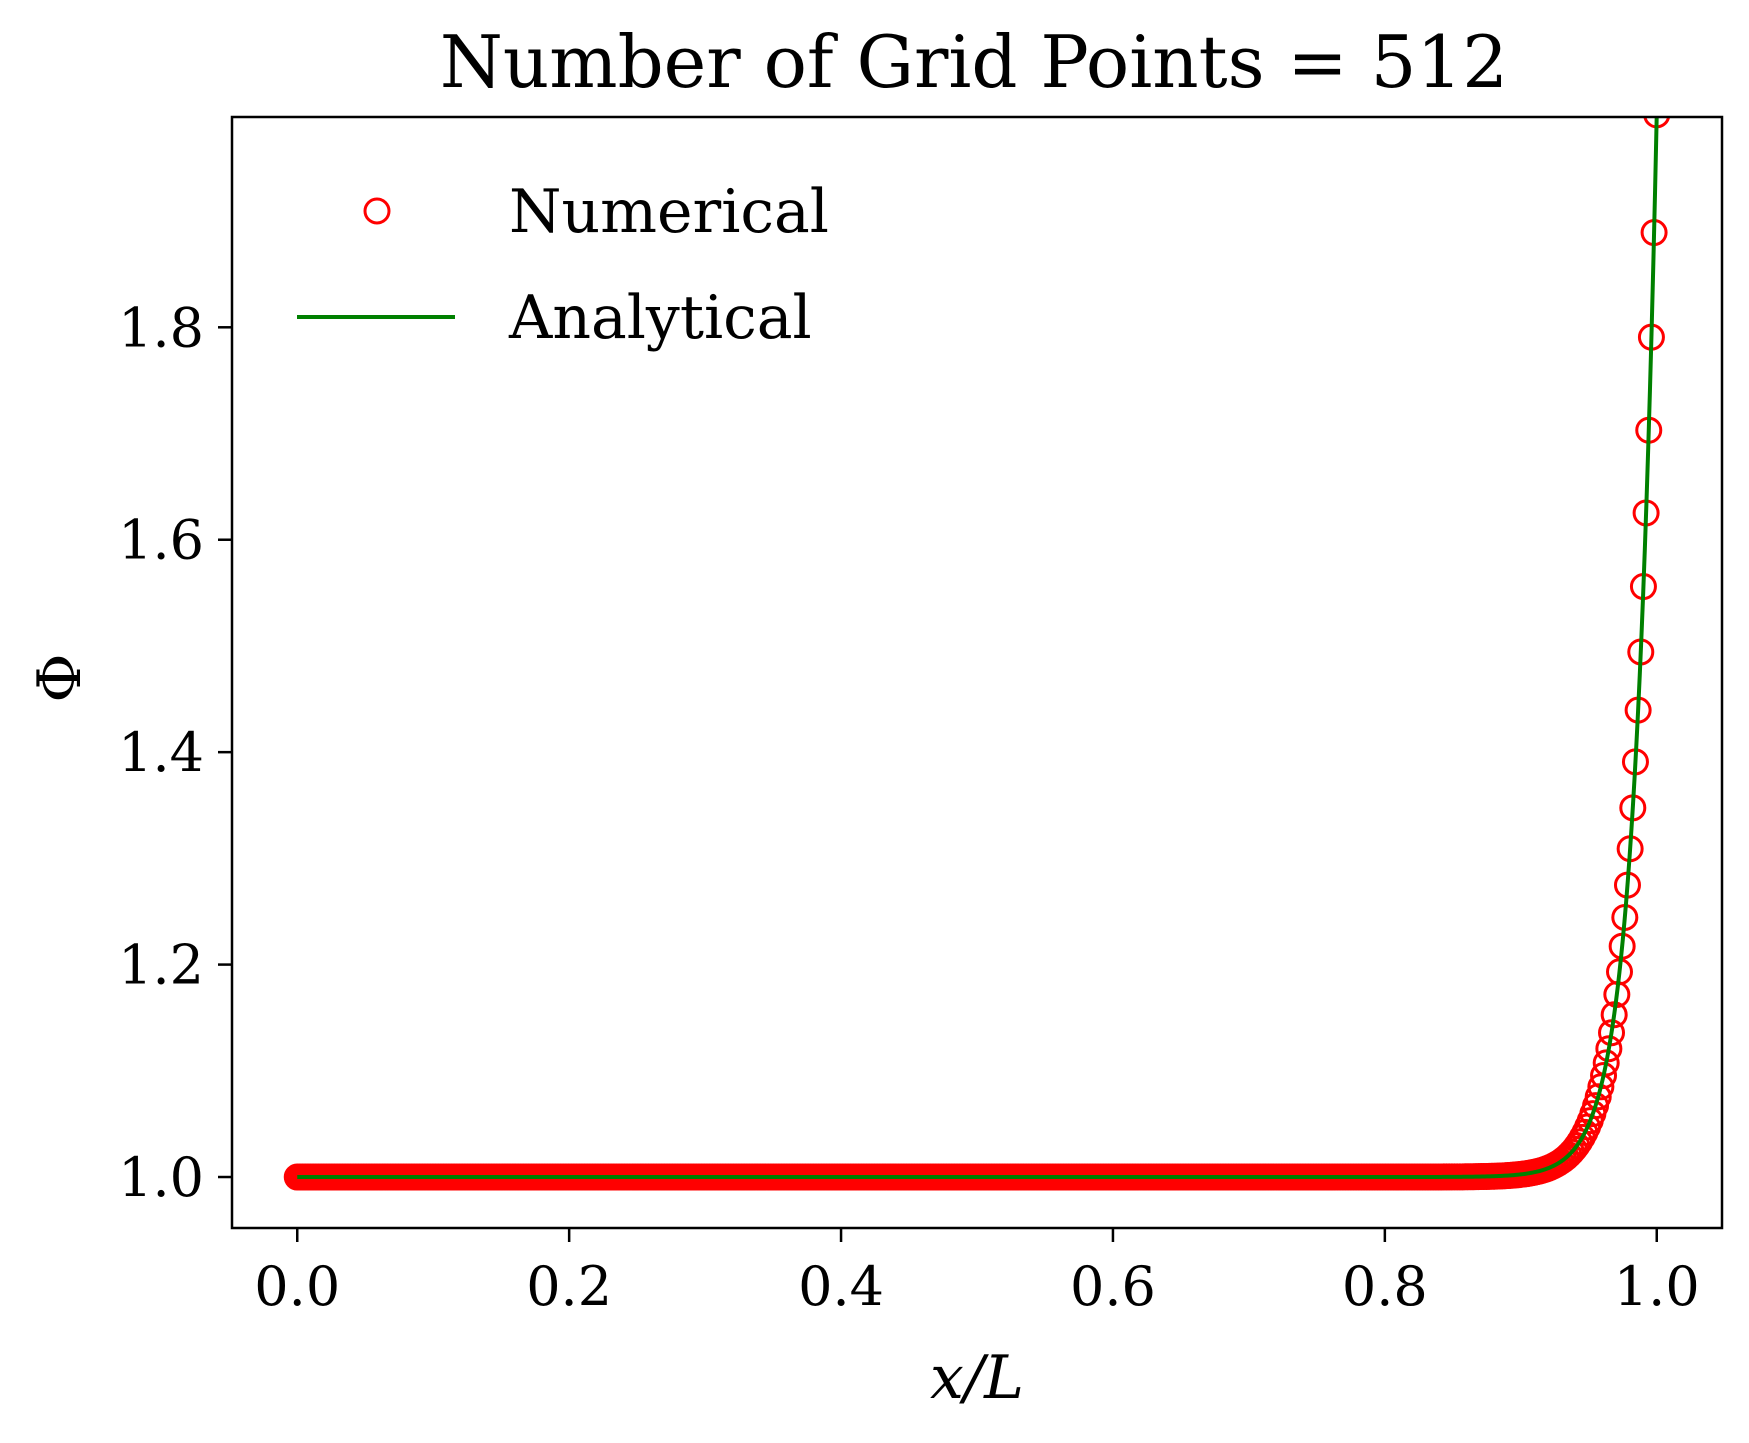 This screenshot has width=1749, height=1443. Describe the element at coordinates (569, 1286) in the screenshot. I see `x-tick-label: 0.2` at that location.